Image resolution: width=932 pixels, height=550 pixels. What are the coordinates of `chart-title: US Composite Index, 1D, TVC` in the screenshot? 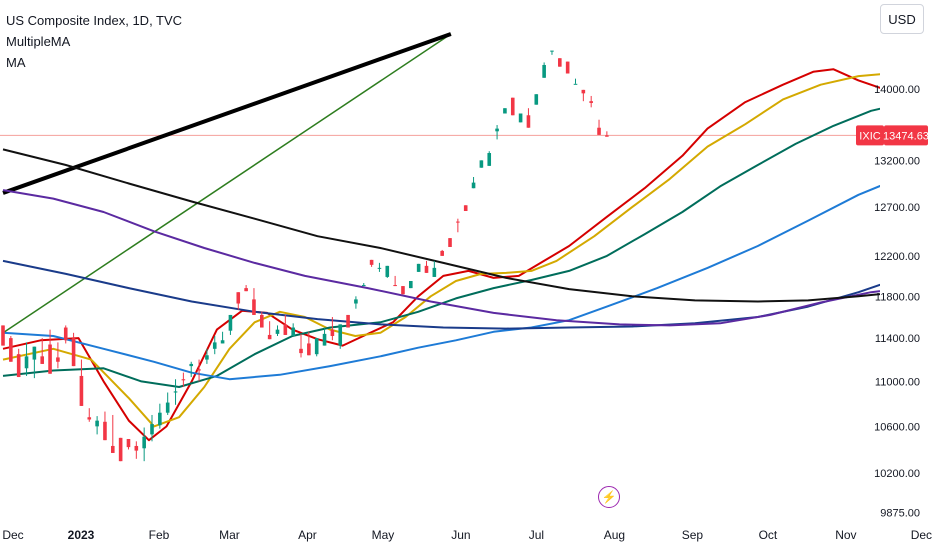 It's located at (94, 20).